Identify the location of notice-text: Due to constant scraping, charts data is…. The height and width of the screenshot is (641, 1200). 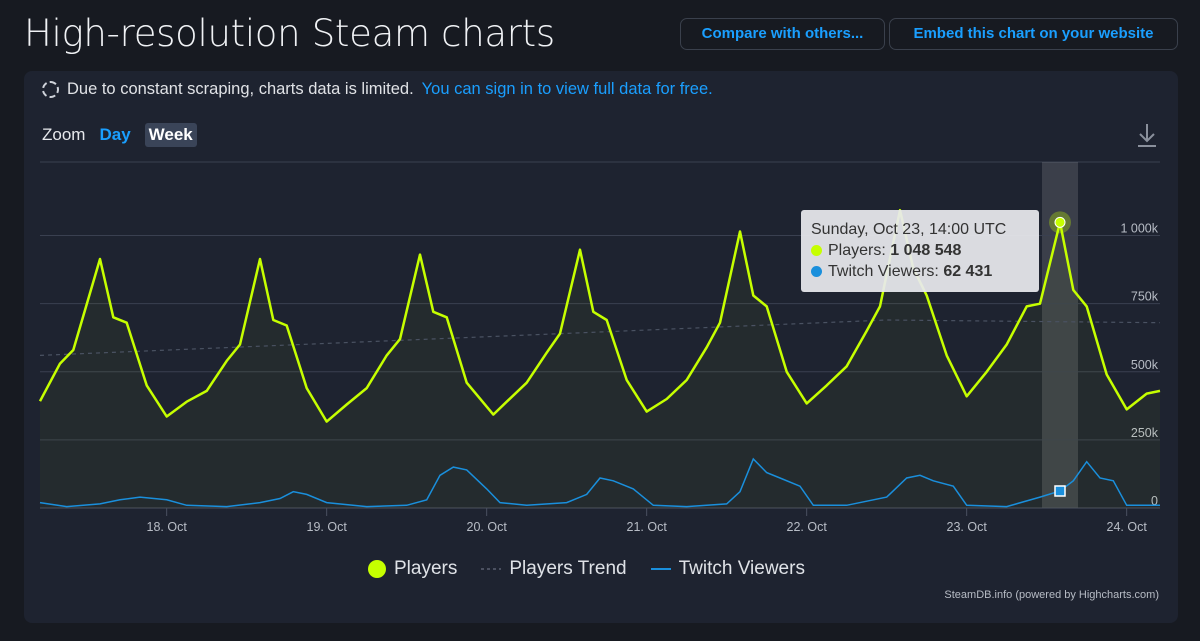
(240, 89).